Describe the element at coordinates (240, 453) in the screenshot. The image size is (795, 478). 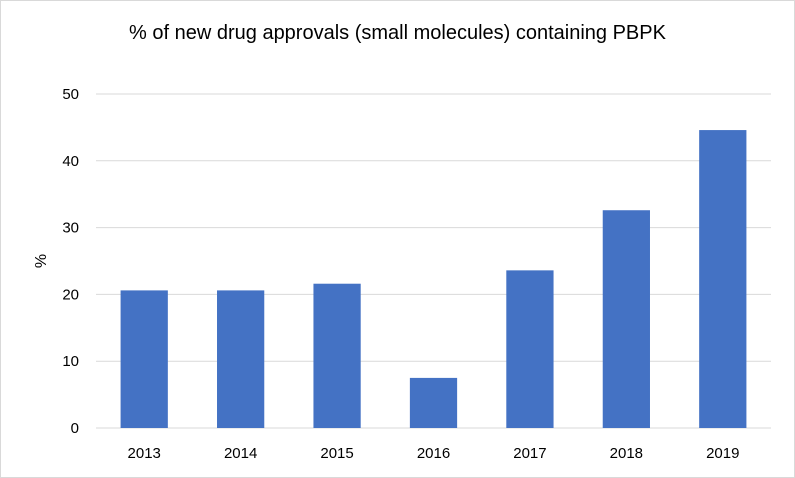
I see `x-tick-label: 2014` at that location.